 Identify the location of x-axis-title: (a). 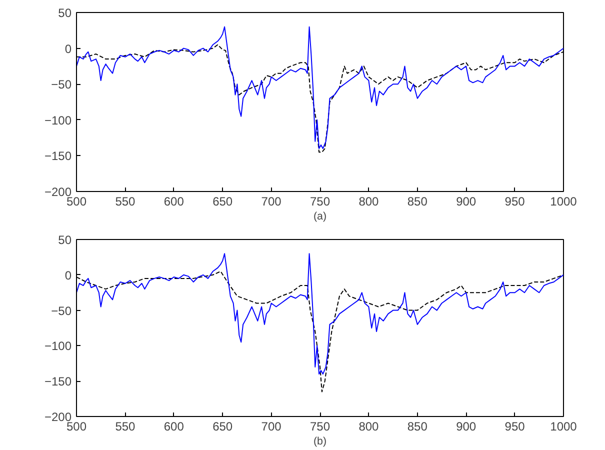
(320, 216).